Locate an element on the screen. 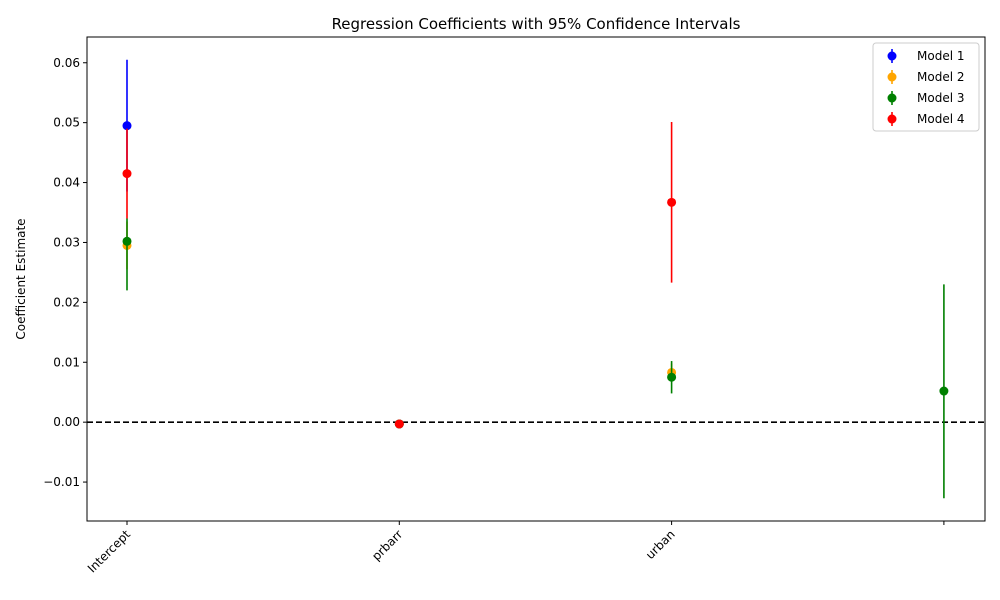 This screenshot has height=600, width=1000. y-tick-label: 0.06 is located at coordinates (66, 63).